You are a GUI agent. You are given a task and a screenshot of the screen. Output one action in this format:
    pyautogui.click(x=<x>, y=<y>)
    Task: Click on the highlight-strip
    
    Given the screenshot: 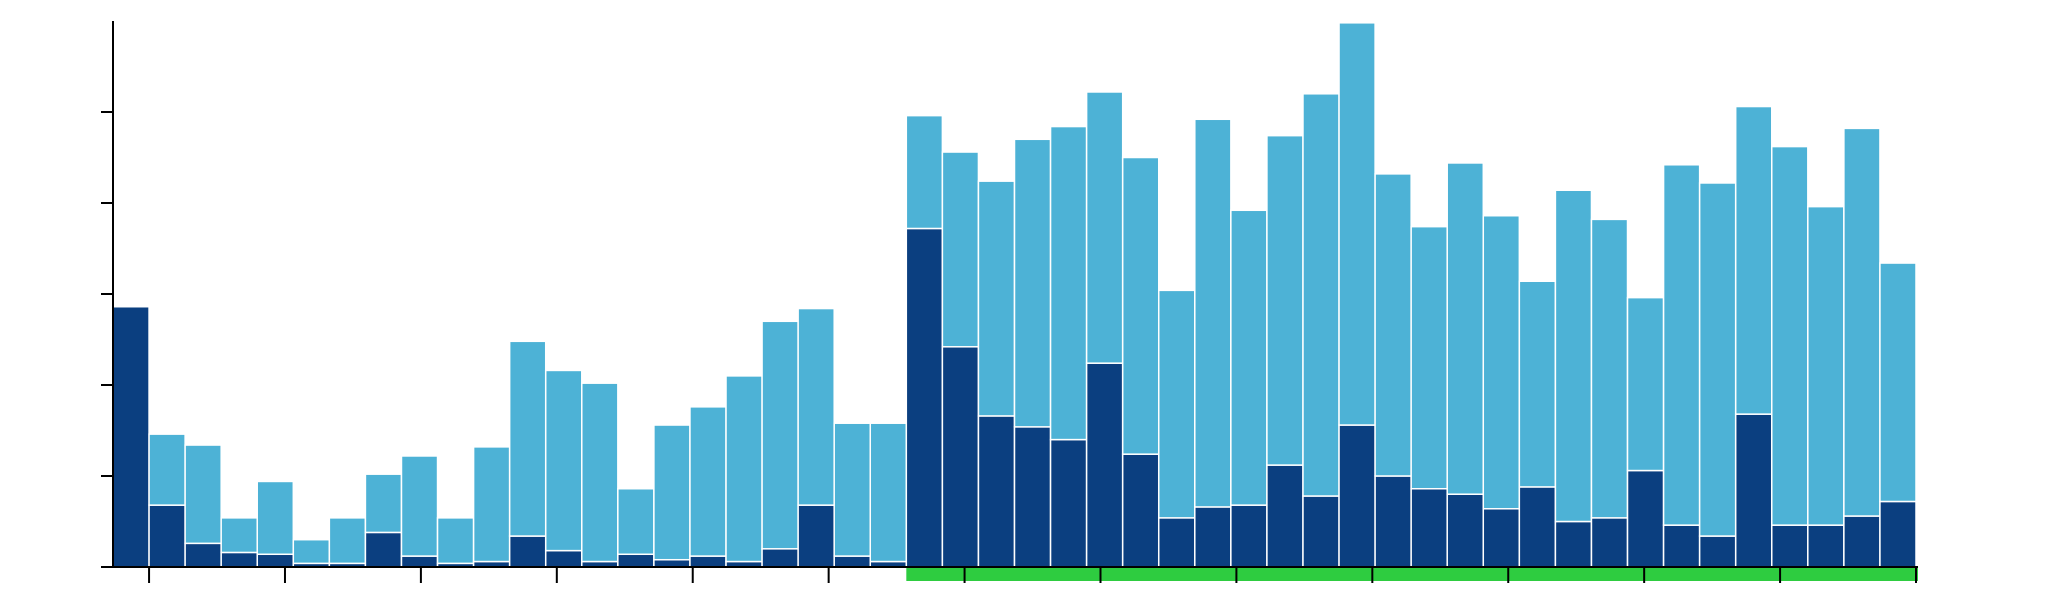 What is the action you would take?
    pyautogui.click(x=1412, y=574)
    